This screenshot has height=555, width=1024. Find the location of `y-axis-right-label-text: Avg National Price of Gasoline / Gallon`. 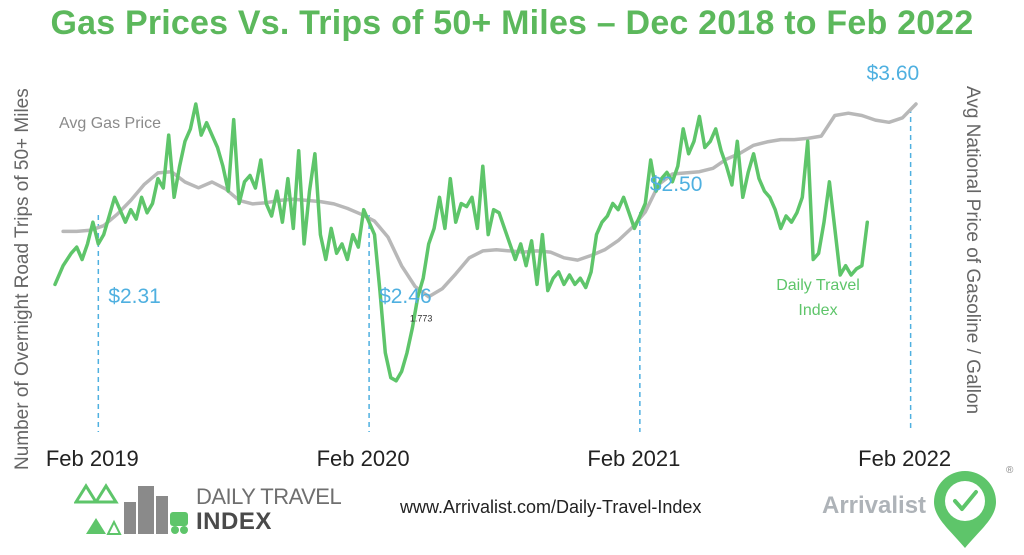

y-axis-right-label-text: Avg National Price of Gasoline / Gallon is located at coordinates (972, 250).